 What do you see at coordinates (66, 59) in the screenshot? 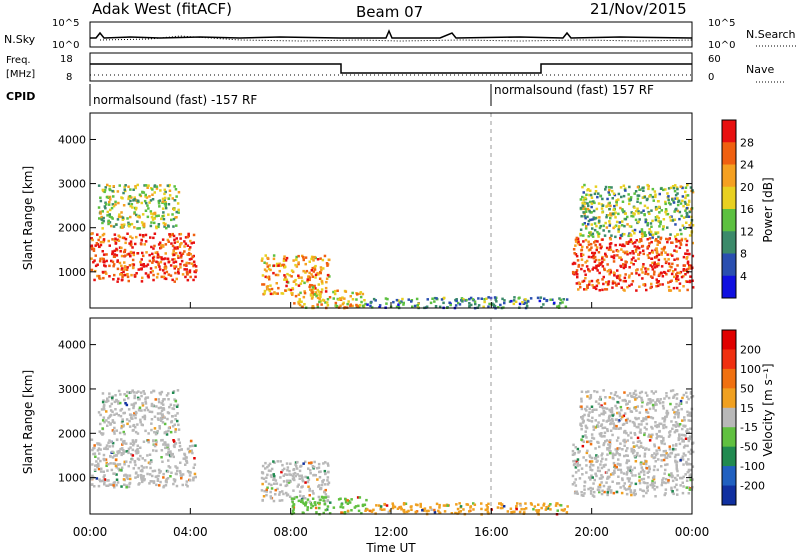
I see `freq-tick-top: 18` at bounding box center [66, 59].